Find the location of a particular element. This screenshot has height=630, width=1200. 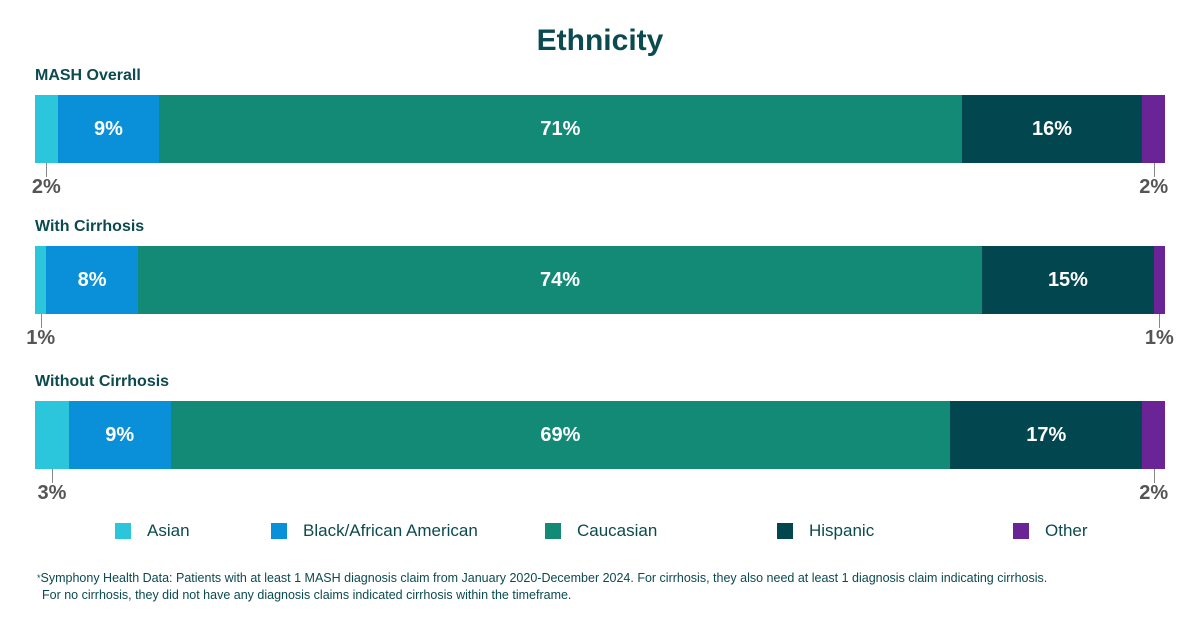

stacked-bar-without-cirrhosis: 9% 69% 17% is located at coordinates (600, 435).